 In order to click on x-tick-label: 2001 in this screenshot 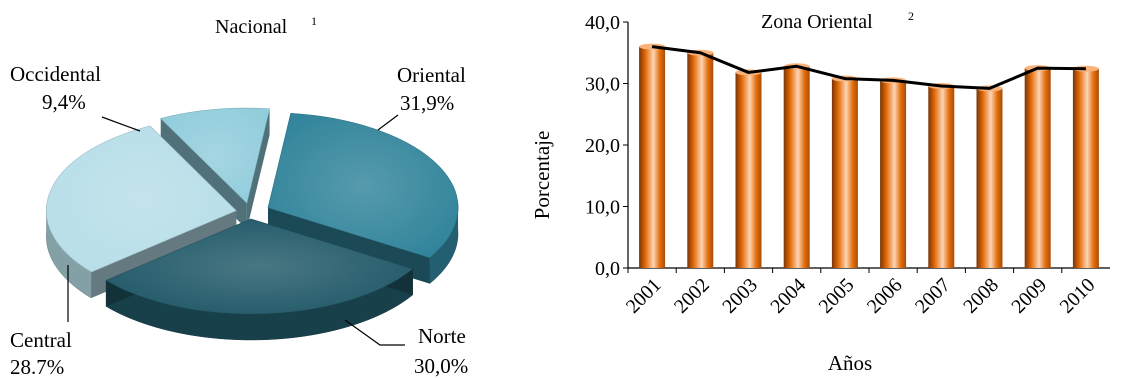, I will do `click(644, 296)`.